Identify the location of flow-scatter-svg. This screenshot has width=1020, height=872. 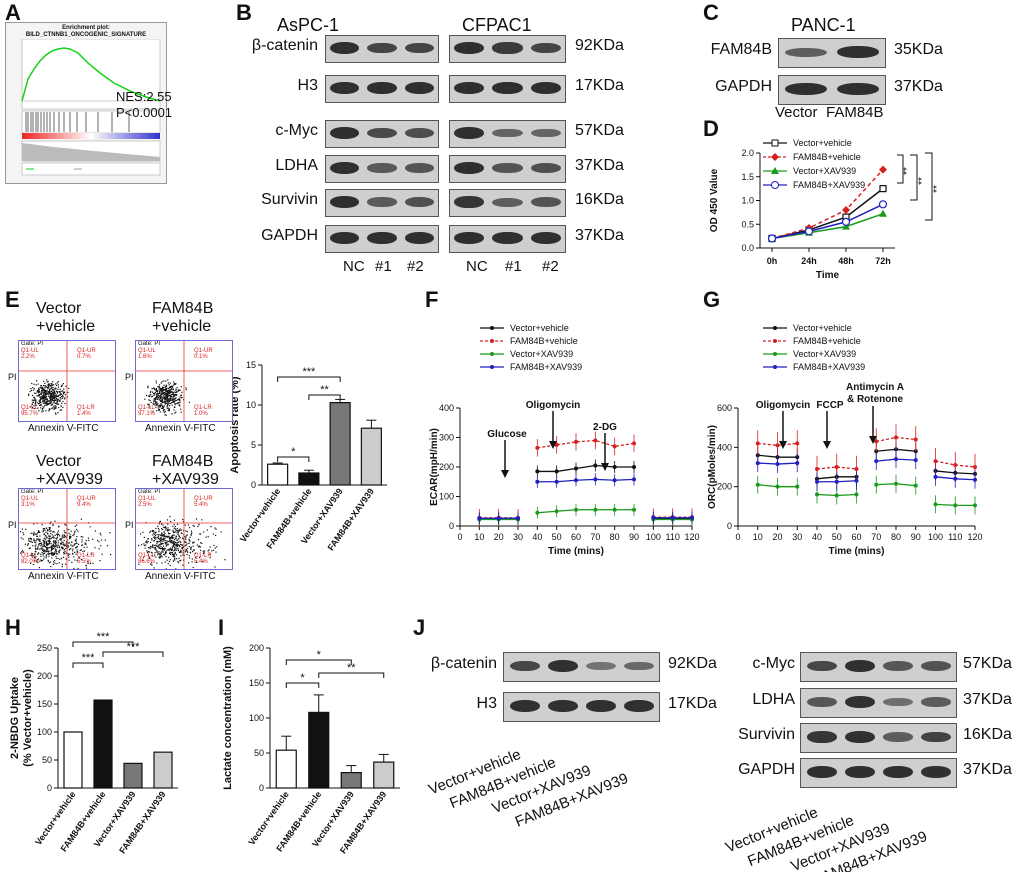
(184, 529).